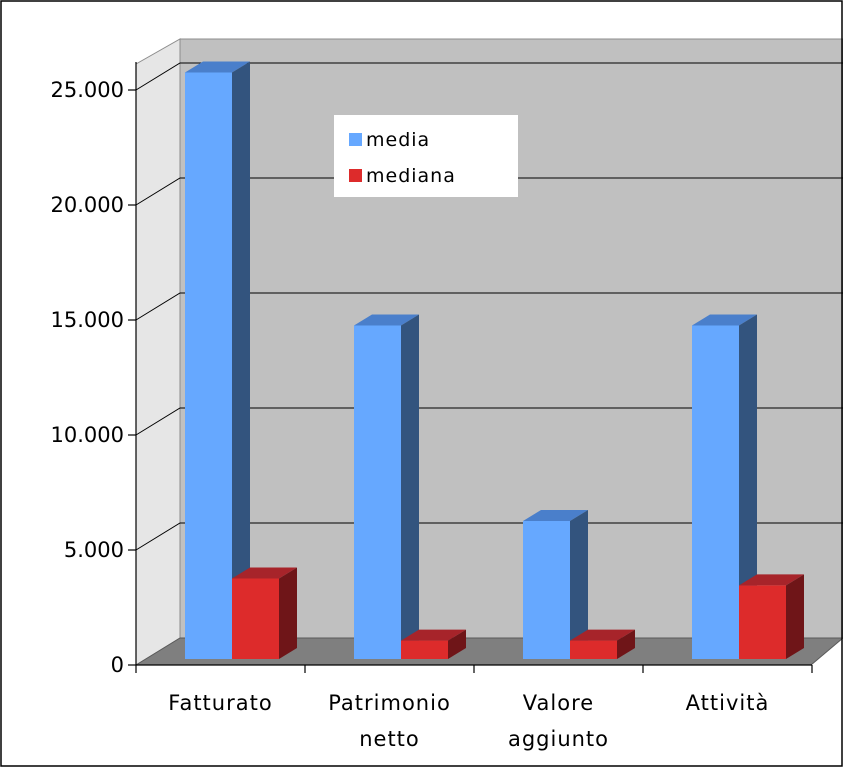 This screenshot has height=767, width=843. What do you see at coordinates (220, 703) in the screenshot?
I see `x-tick-label: Fatturato` at bounding box center [220, 703].